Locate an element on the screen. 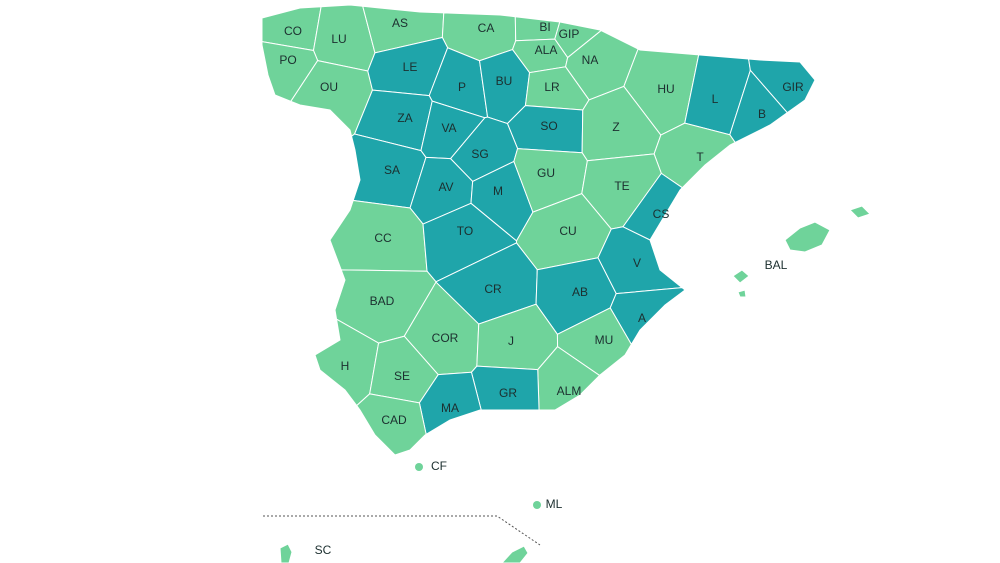  canary-inset-border is located at coordinates (402, 530).